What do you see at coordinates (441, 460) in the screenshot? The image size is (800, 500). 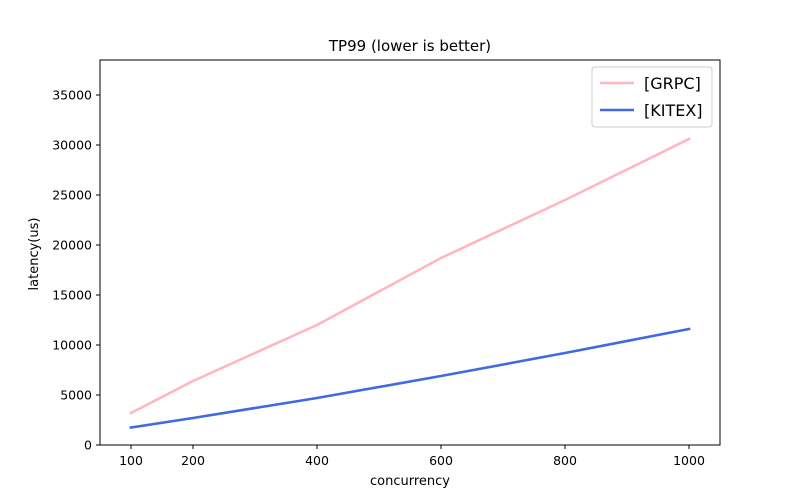 I see `x-tick-label: 600` at bounding box center [441, 460].